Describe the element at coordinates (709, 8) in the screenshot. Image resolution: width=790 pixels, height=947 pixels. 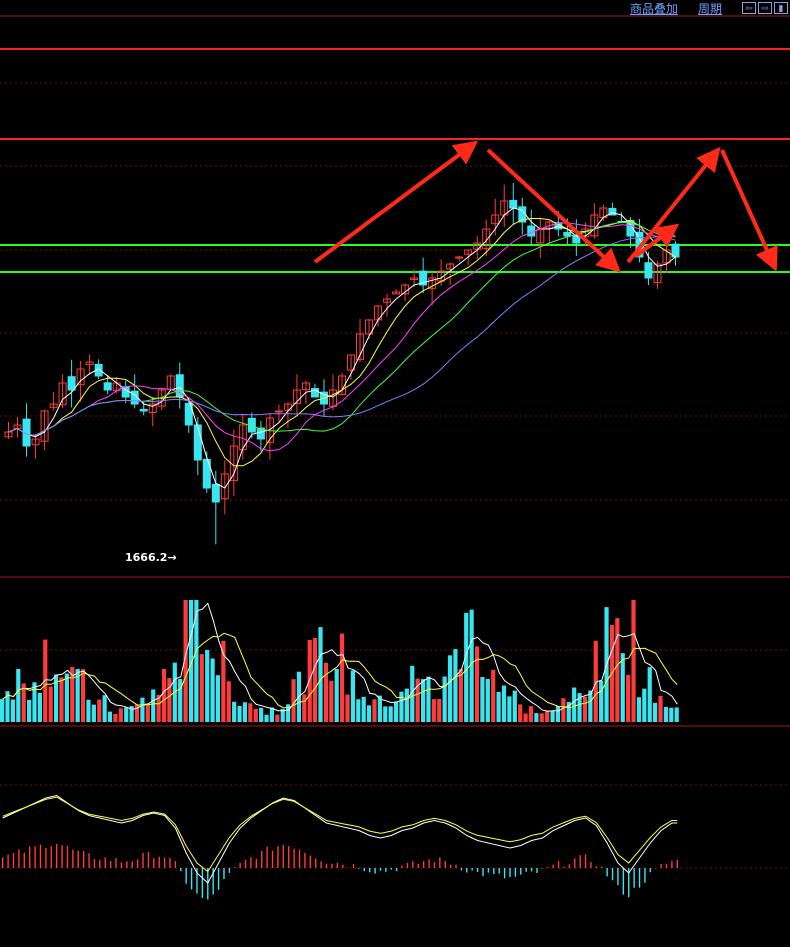
I see `period-link: 周期` at that location.